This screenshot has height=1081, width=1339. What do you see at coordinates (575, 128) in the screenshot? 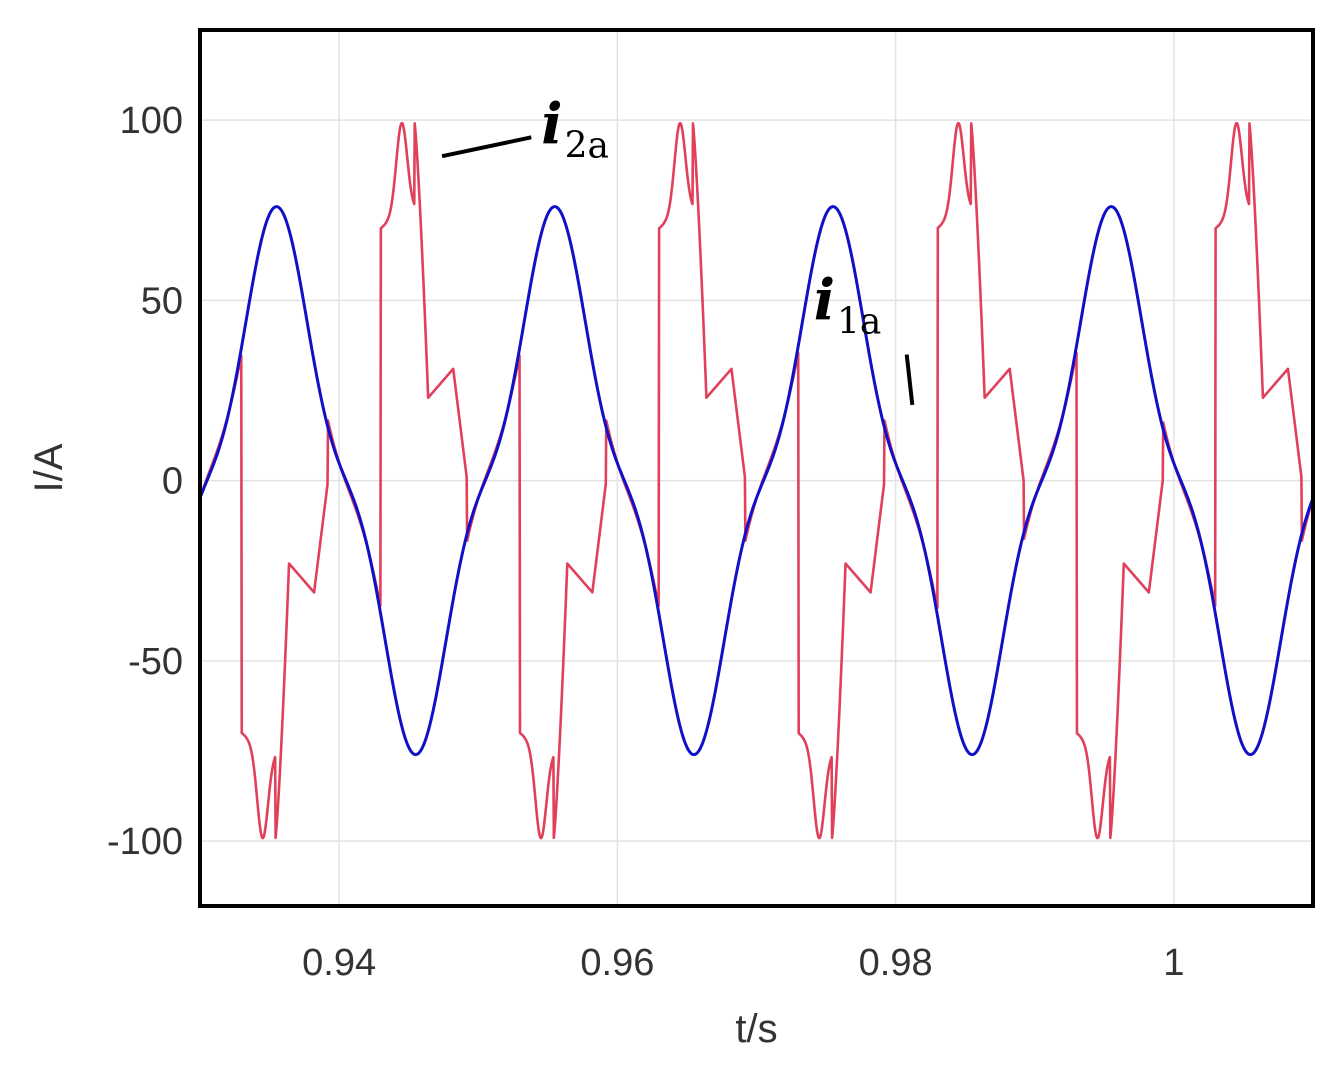
I see `annotation-label-i2a: i2a` at bounding box center [575, 128].